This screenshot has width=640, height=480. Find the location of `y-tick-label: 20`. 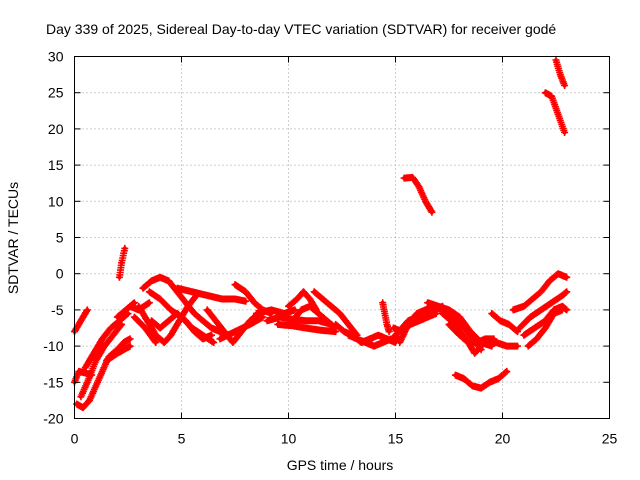

y-tick-label: 20 is located at coordinates (56, 129).